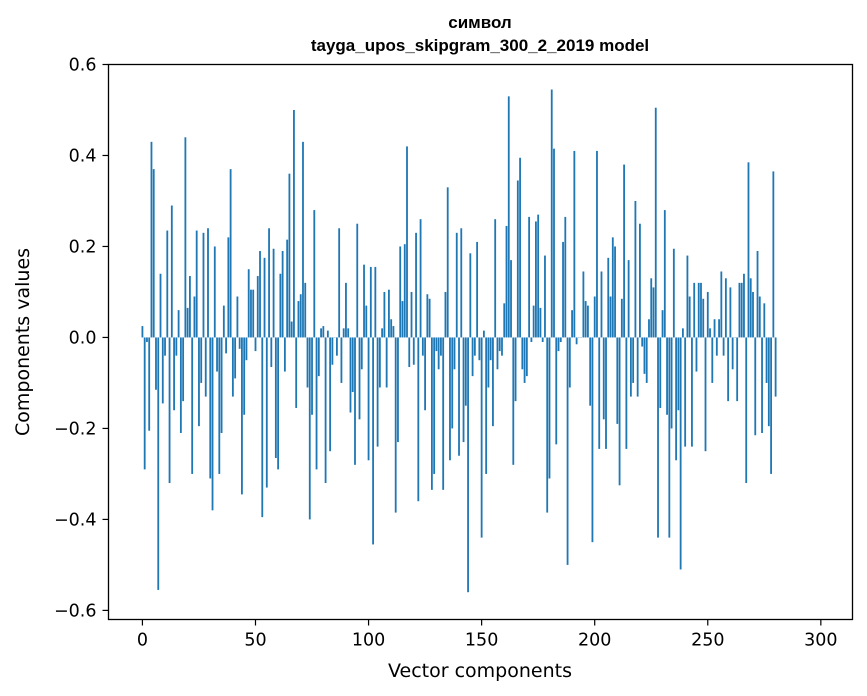 This screenshot has height=696, width=867. I want to click on y-axis-ticks: −0.6 −0.4 −0.2 0.0 0.2 0.4 0.6, so click(81, 338).